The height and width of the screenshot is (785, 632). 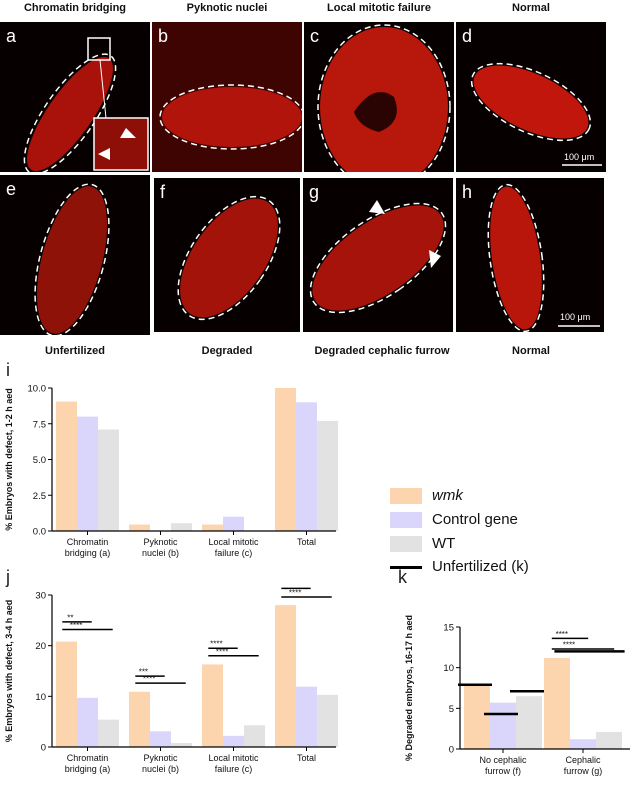 I want to click on x-tick-label-i-1-0: Pyknotic, so click(x=160, y=542).